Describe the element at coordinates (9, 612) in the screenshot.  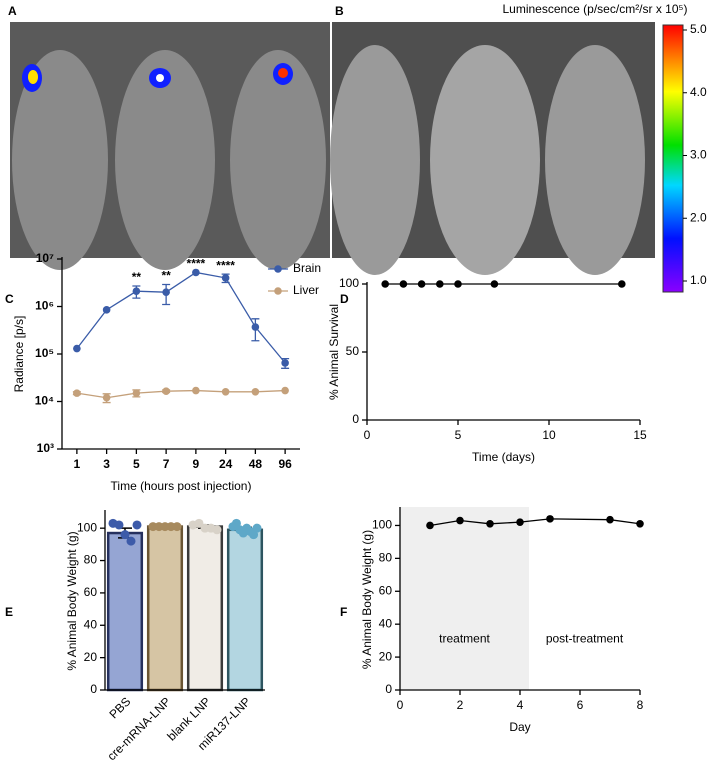
I see `panel-label: E` at that location.